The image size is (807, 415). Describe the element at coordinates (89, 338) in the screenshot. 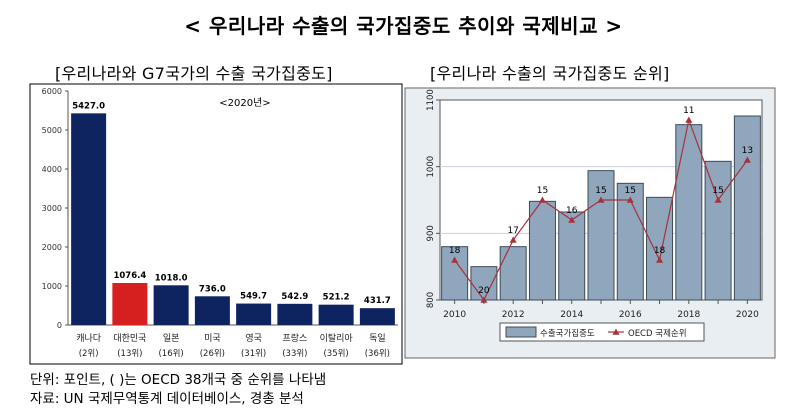

I see `left-category-label: 캐나다` at that location.